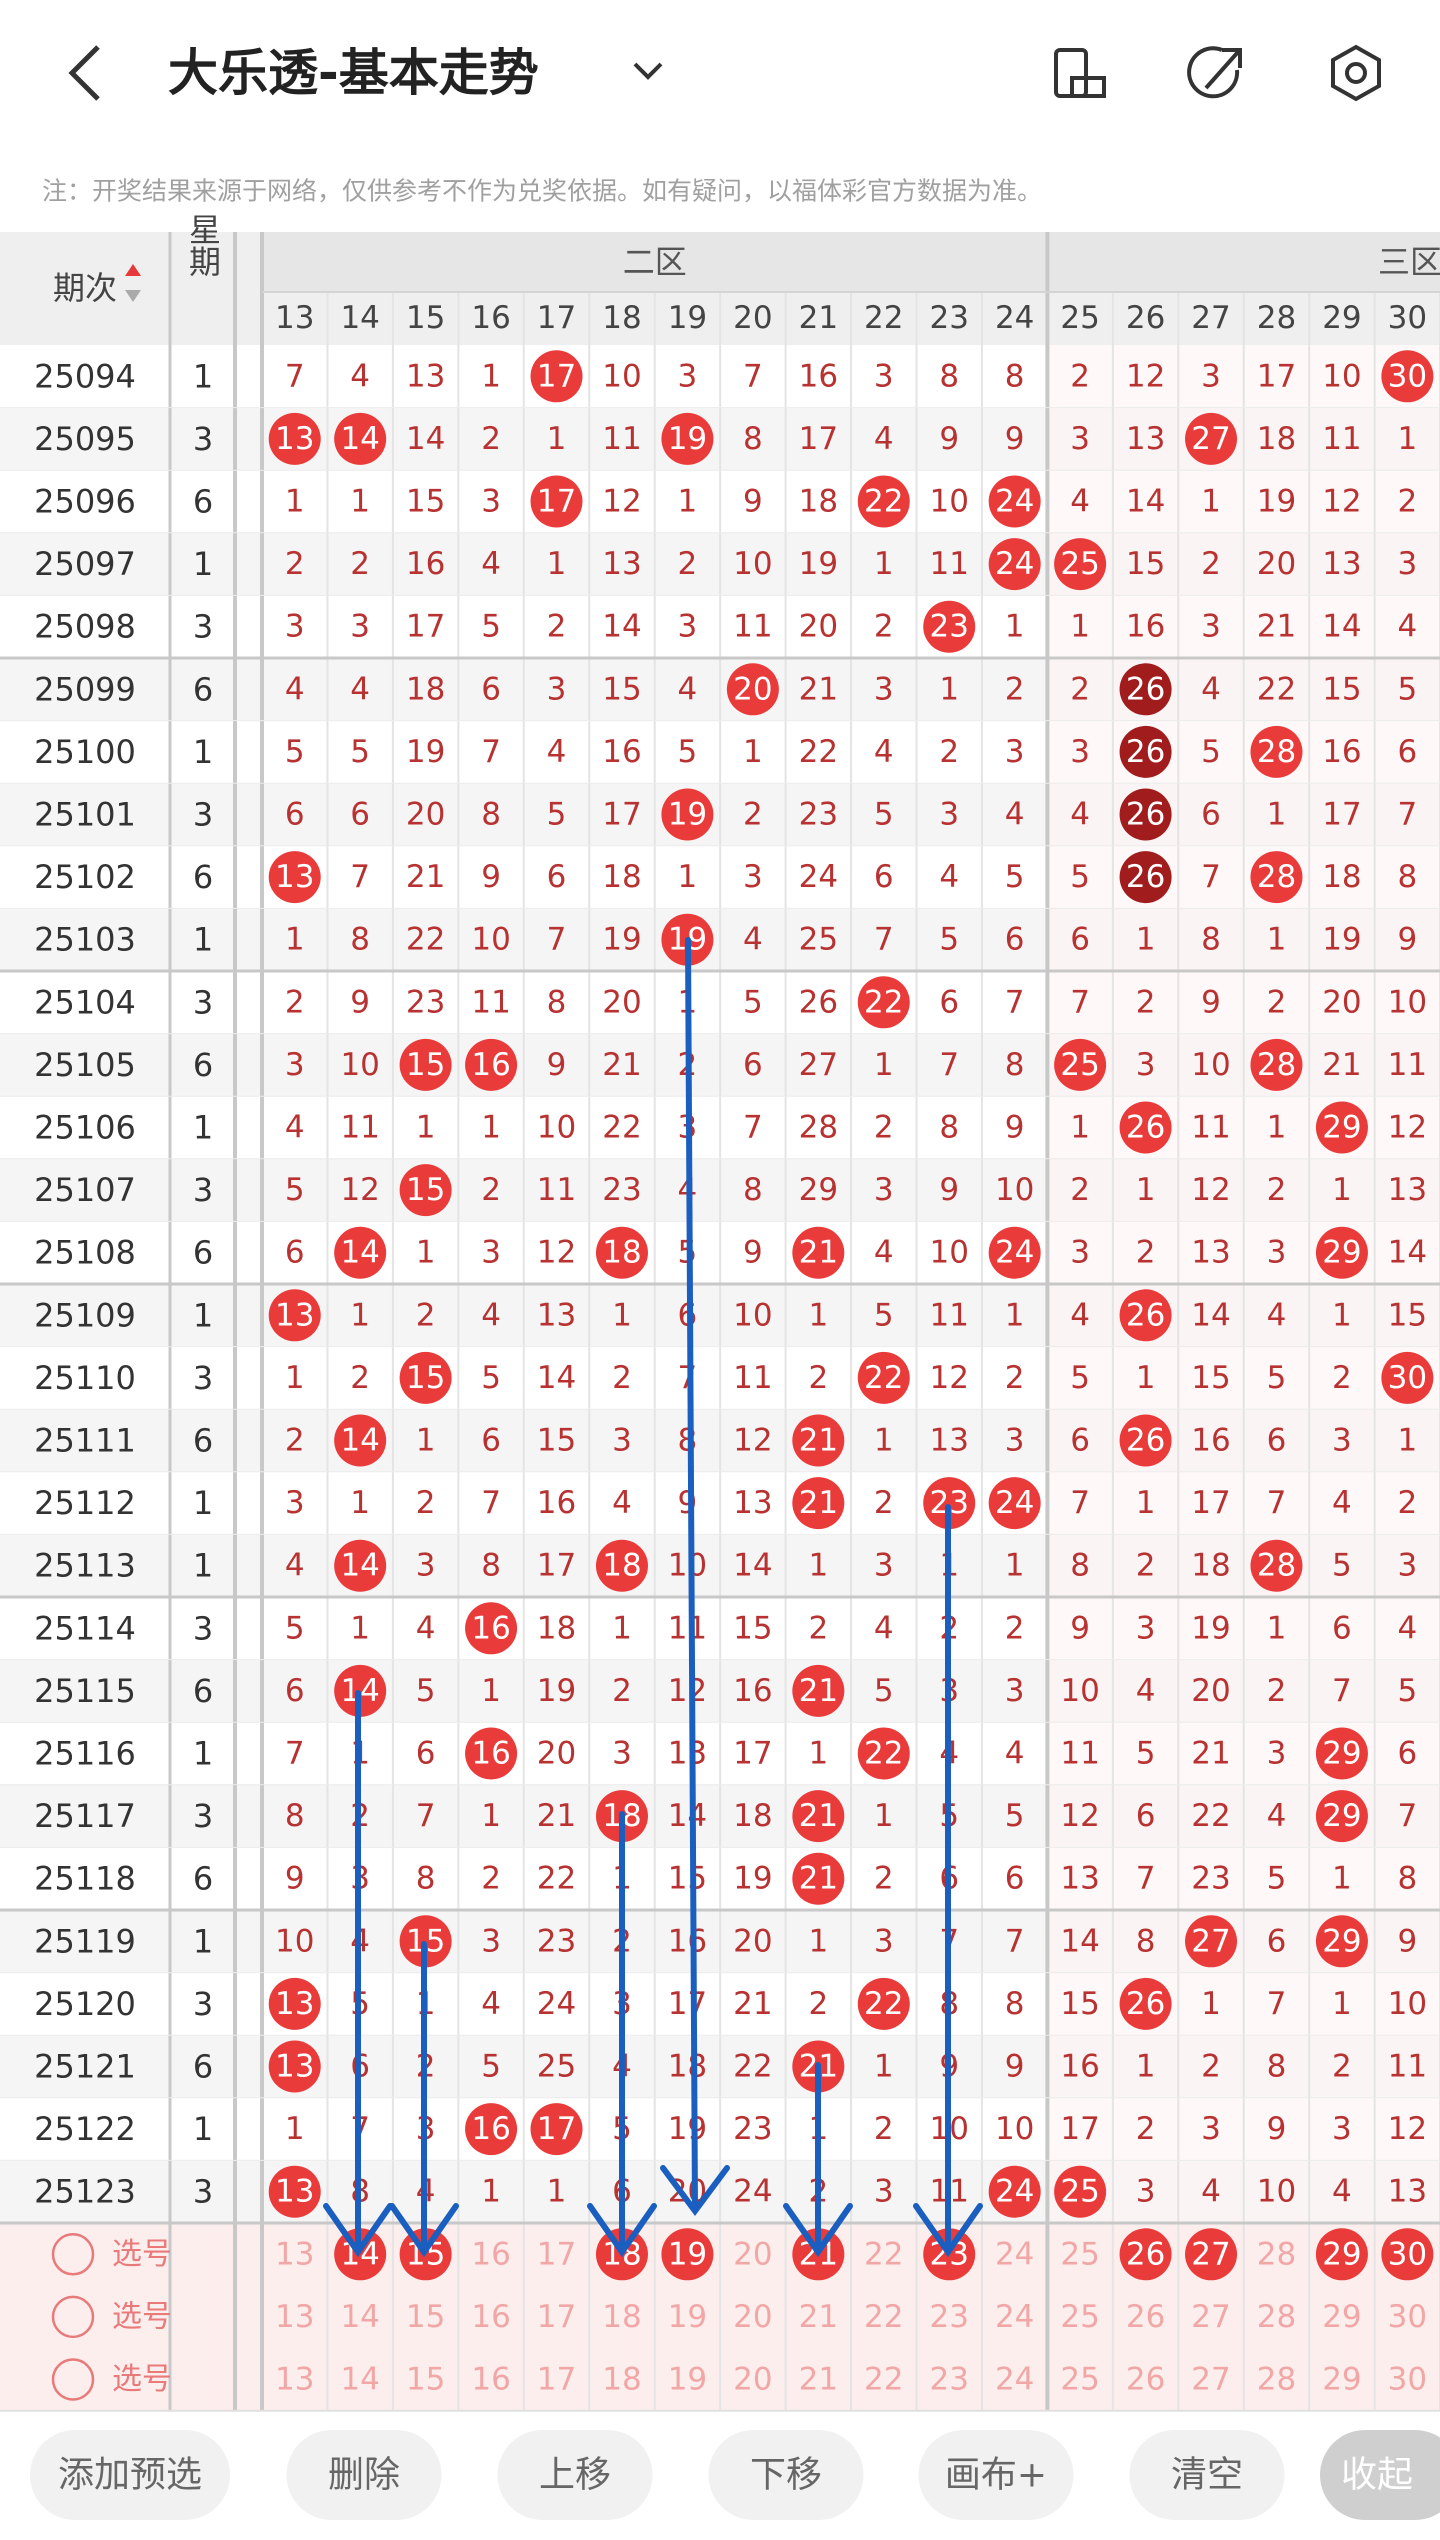 Image resolution: width=1440 pixels, height=2540 pixels. I want to click on picked-number: 27, so click(1210, 2254).